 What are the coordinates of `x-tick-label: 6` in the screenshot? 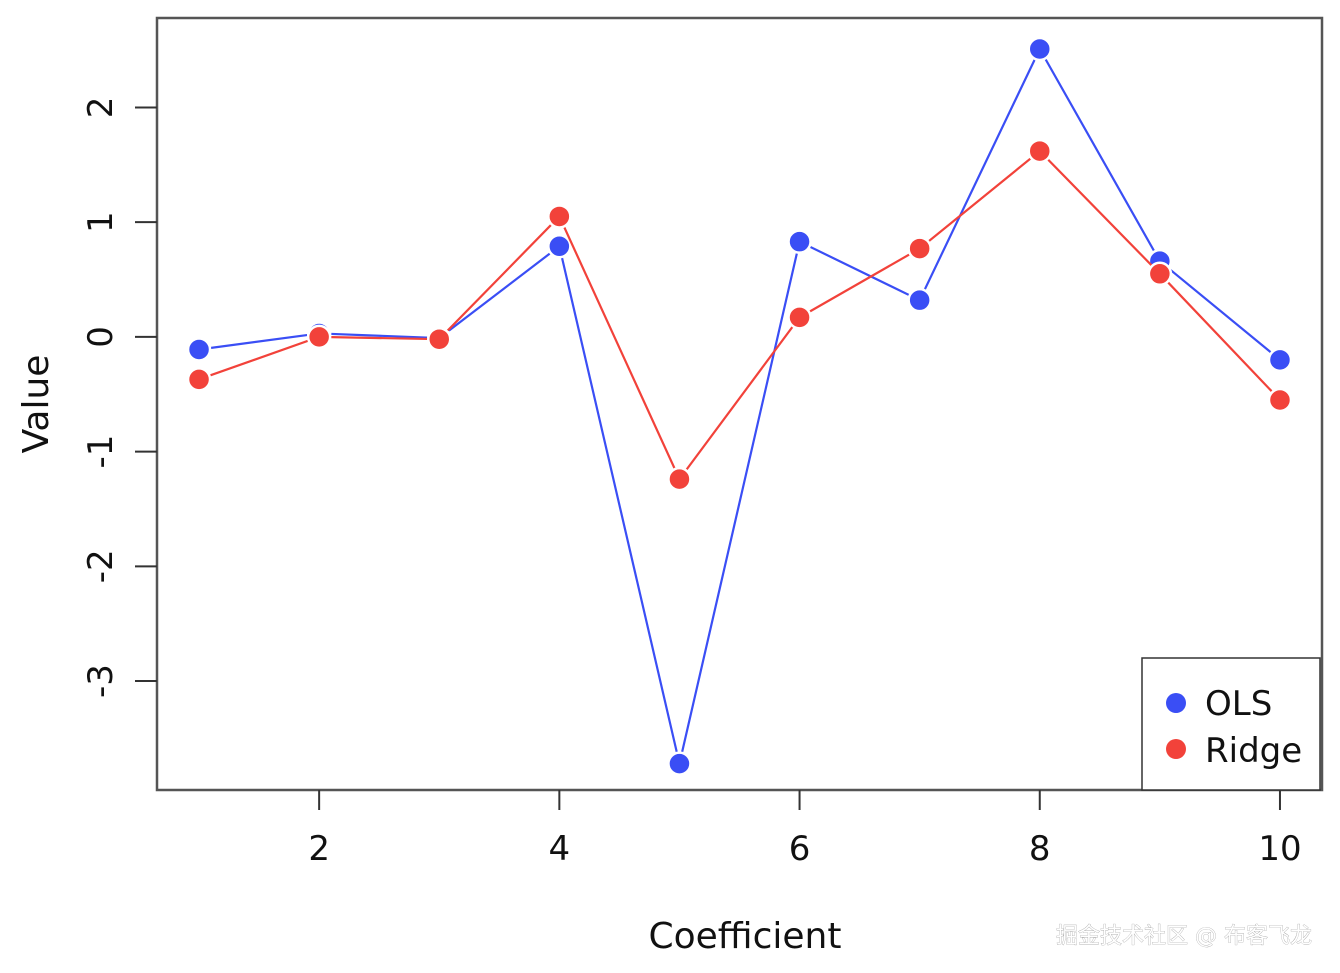 It's located at (800, 849).